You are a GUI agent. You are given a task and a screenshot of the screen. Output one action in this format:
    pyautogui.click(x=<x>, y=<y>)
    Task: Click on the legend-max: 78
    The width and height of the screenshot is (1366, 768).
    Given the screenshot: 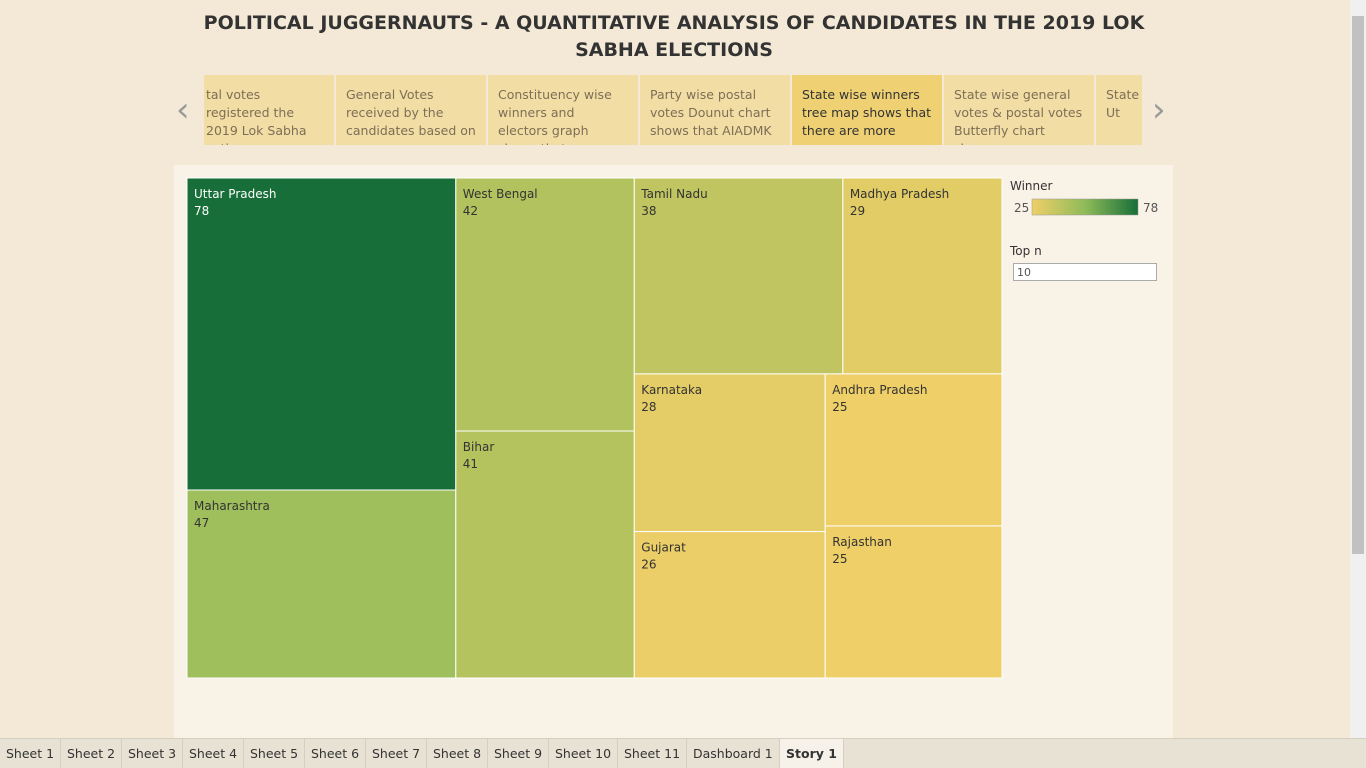 What is the action you would take?
    pyautogui.click(x=1150, y=208)
    